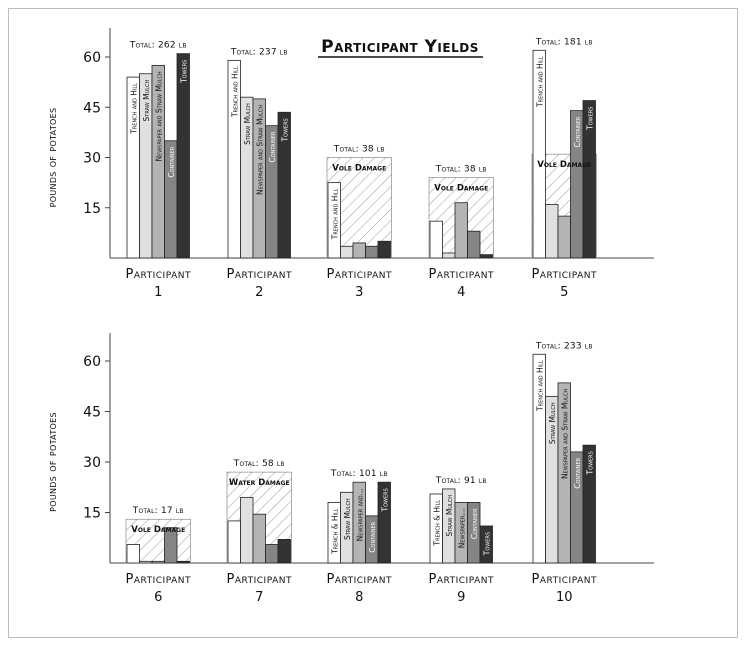 The image size is (748, 648). I want to click on participant-number: 4, so click(461, 292).